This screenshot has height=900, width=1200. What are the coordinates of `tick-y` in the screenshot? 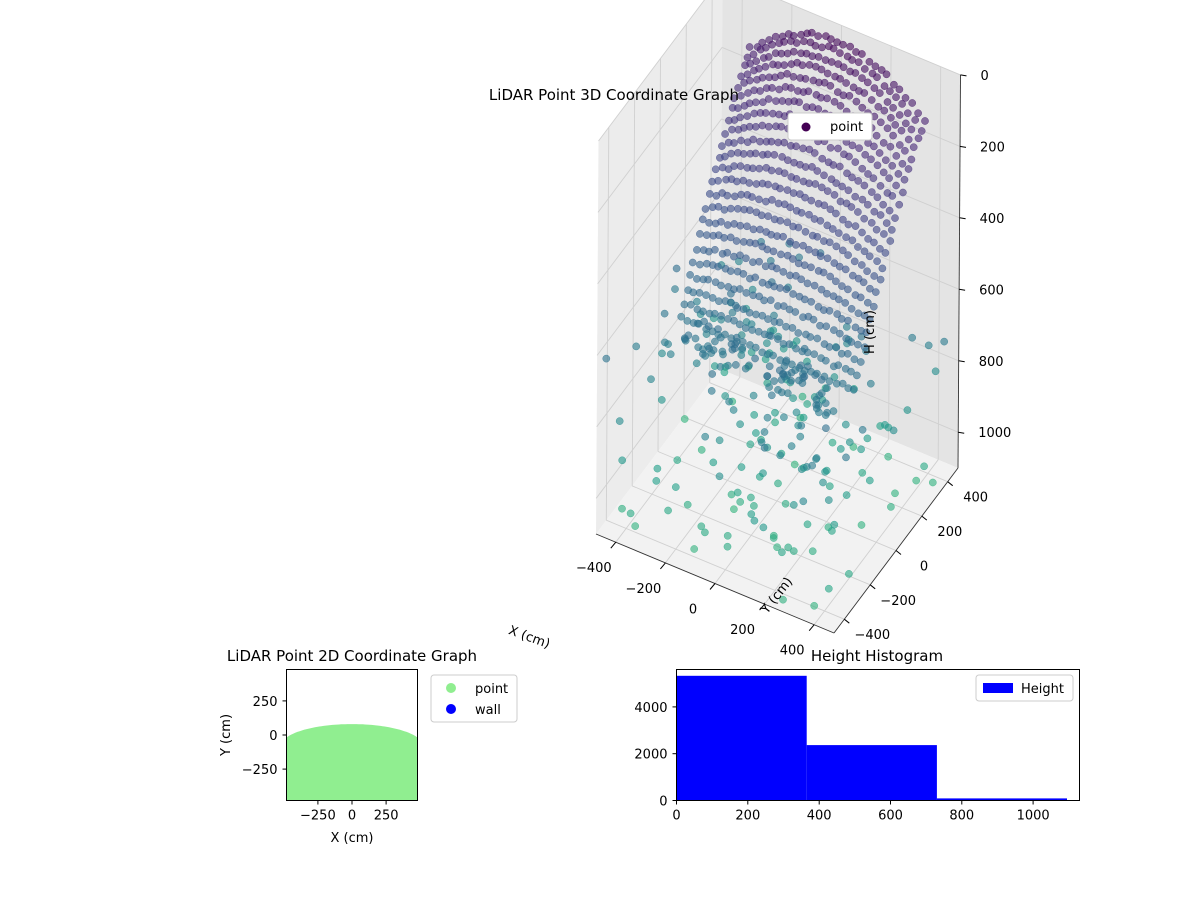 It's located at (950, 484).